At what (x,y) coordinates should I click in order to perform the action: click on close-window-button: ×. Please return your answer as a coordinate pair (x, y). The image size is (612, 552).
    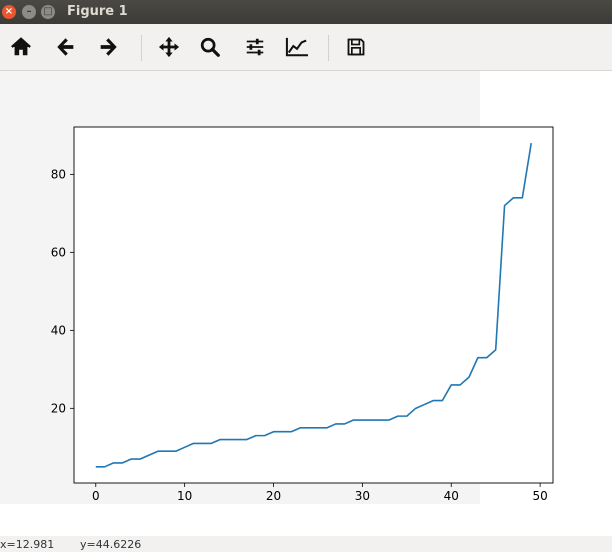
    Looking at the image, I should click on (9, 12).